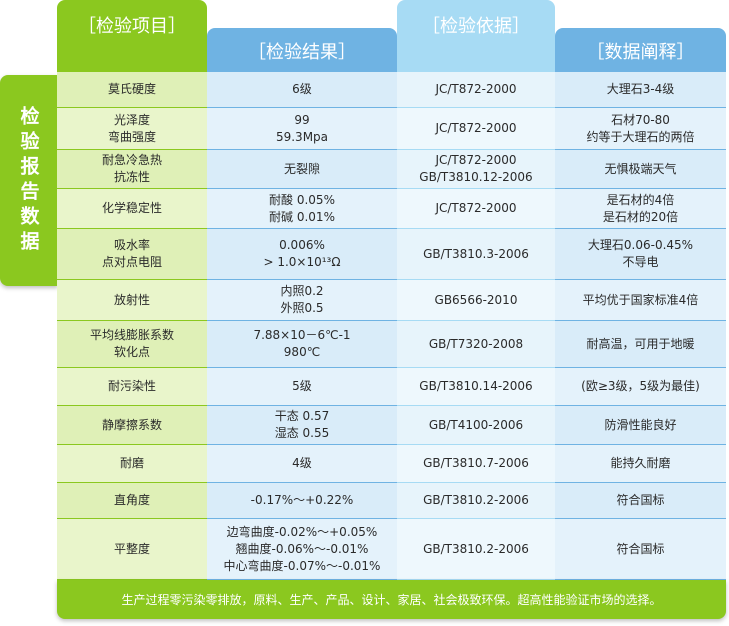 This screenshot has width=729, height=626. I want to click on cell-item: 光泽度 弯曲强度, so click(132, 128).